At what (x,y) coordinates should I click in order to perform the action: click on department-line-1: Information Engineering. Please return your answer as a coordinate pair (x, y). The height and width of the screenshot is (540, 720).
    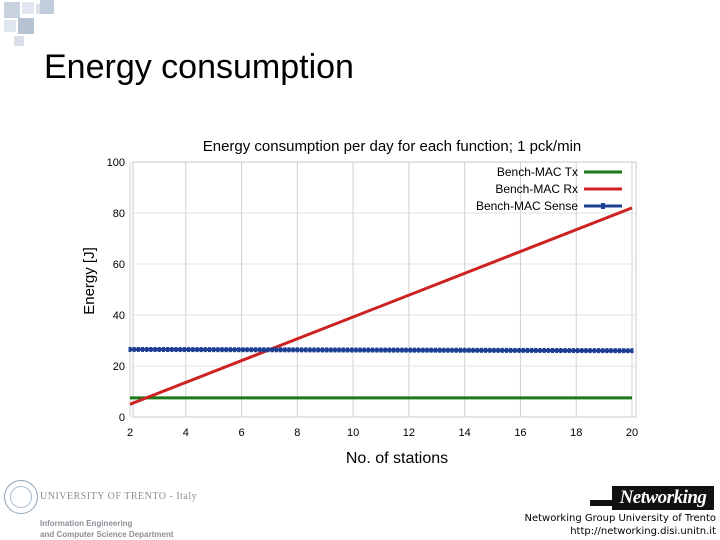
    Looking at the image, I should click on (86, 523).